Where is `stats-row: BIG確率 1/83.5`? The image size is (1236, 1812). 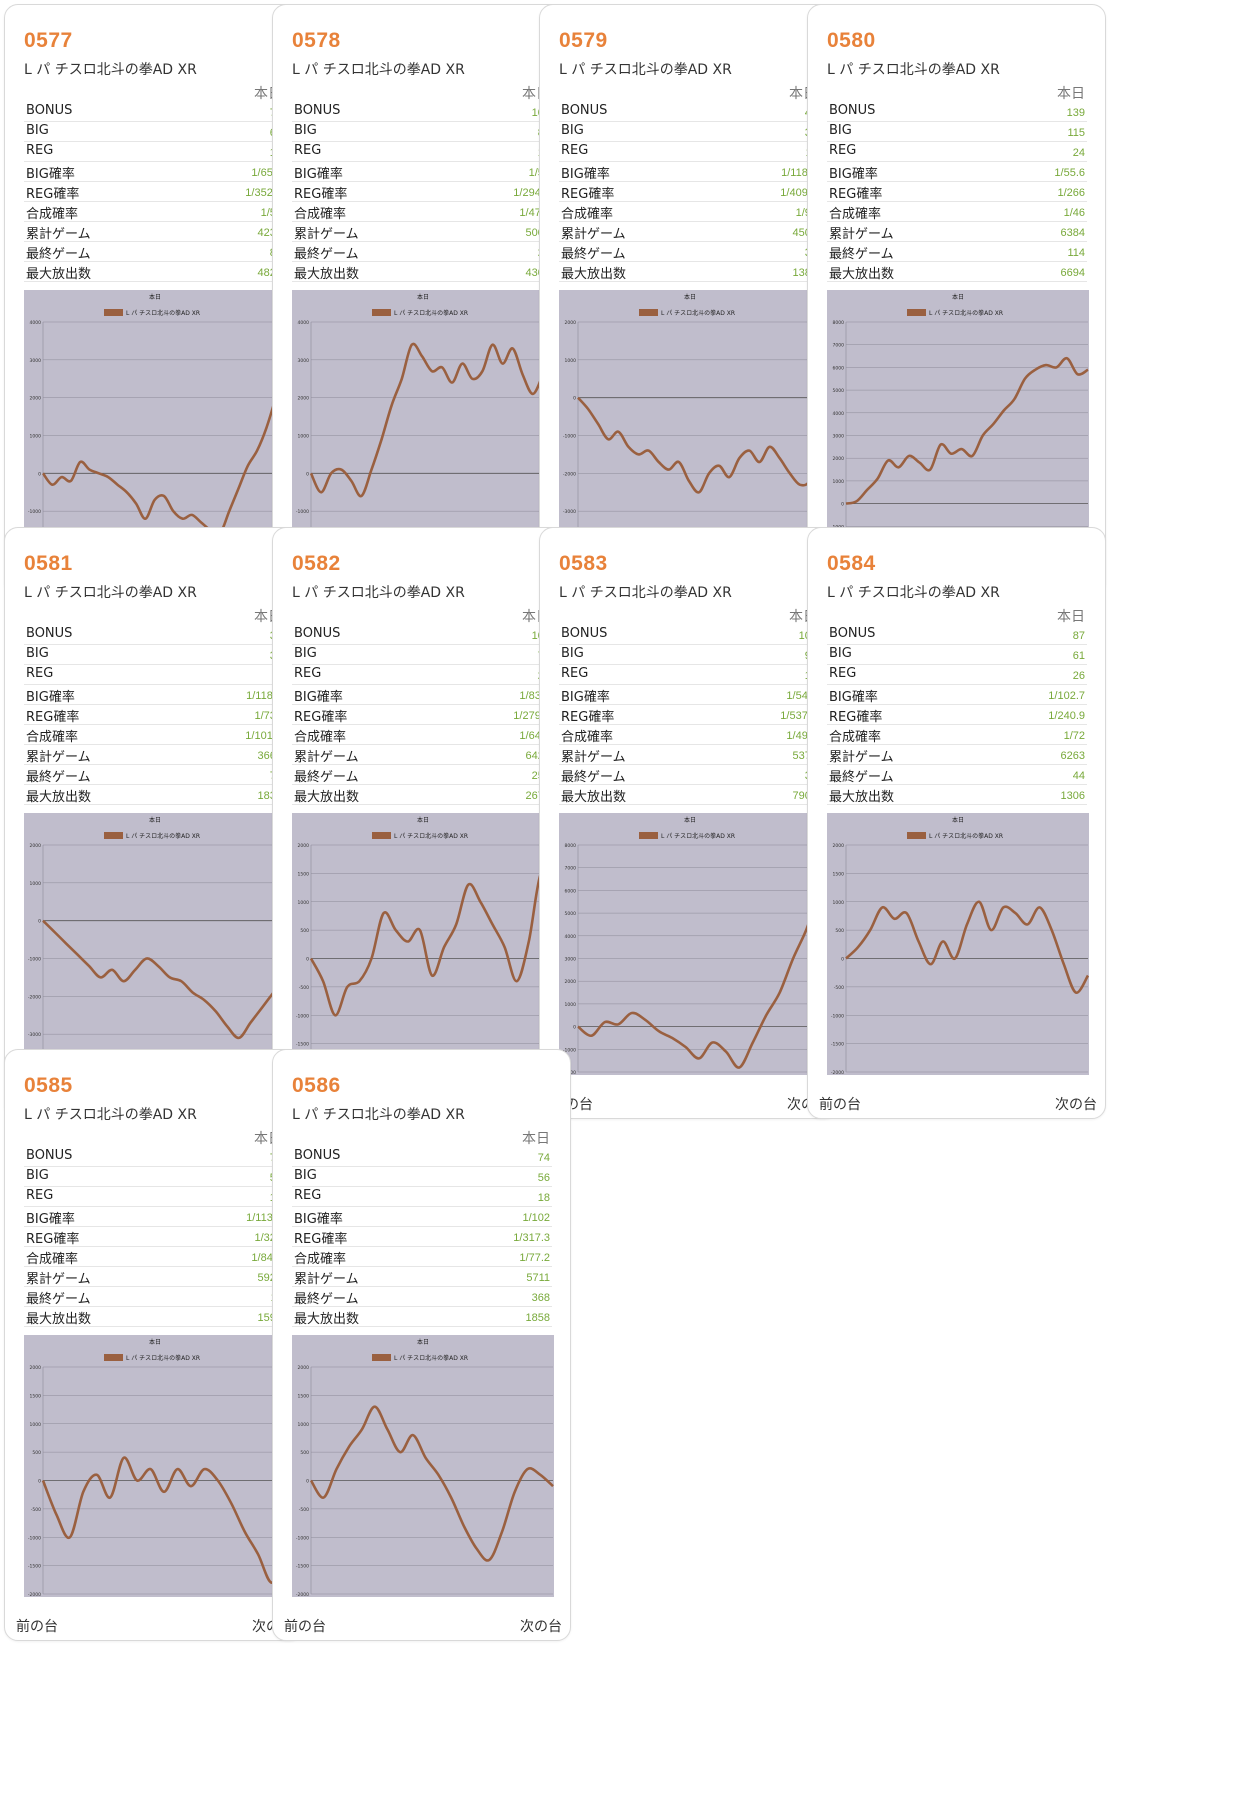
stats-row: BIG確率 1/83.5 is located at coordinates (422, 695).